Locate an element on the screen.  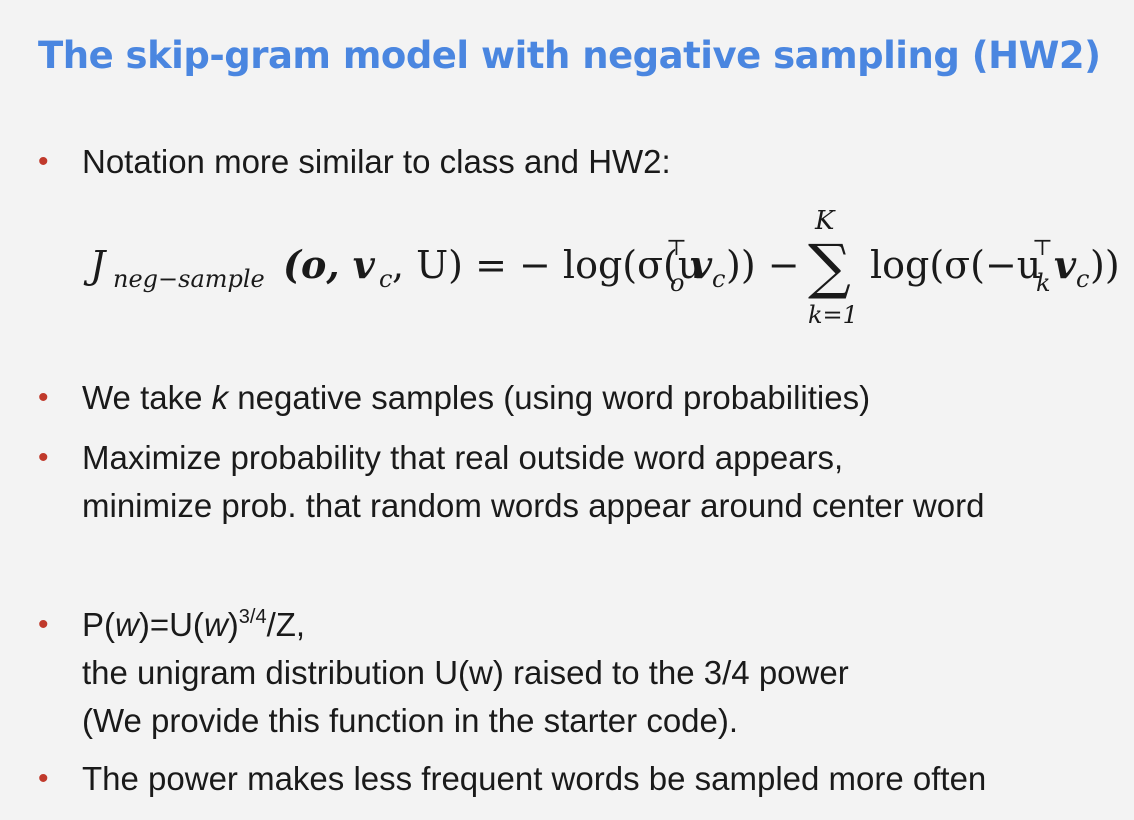
formula-mid: )) − is located at coordinates (763, 265).